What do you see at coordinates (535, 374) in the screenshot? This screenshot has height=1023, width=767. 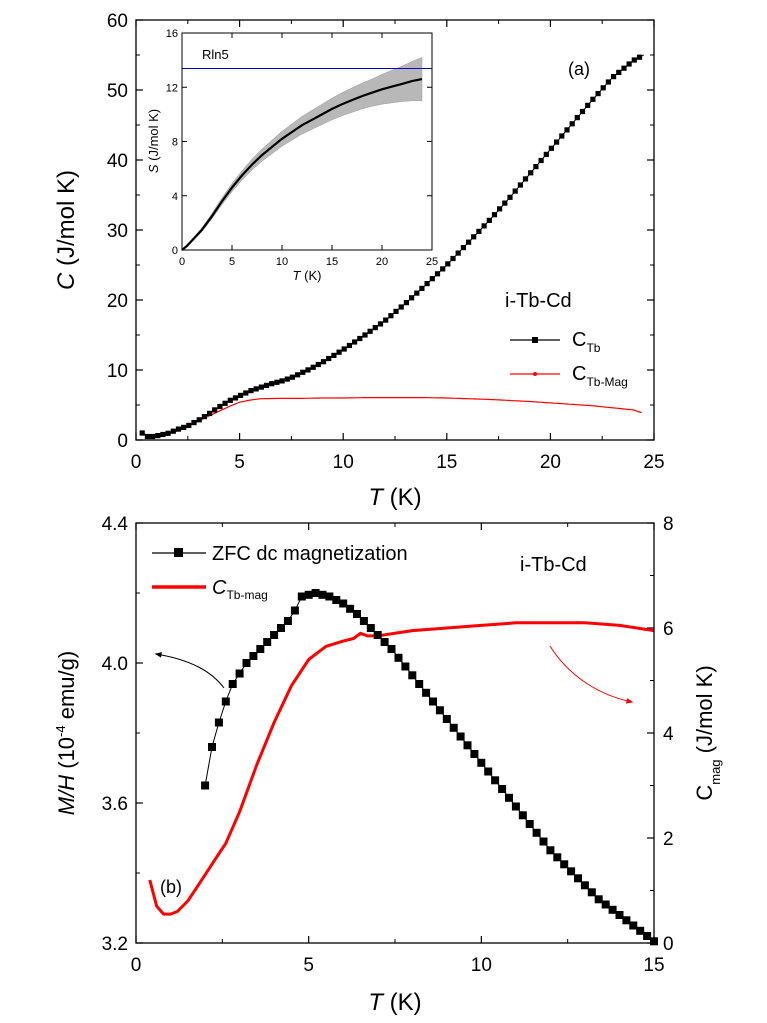 I see `legend-marker-c-tb-mag` at bounding box center [535, 374].